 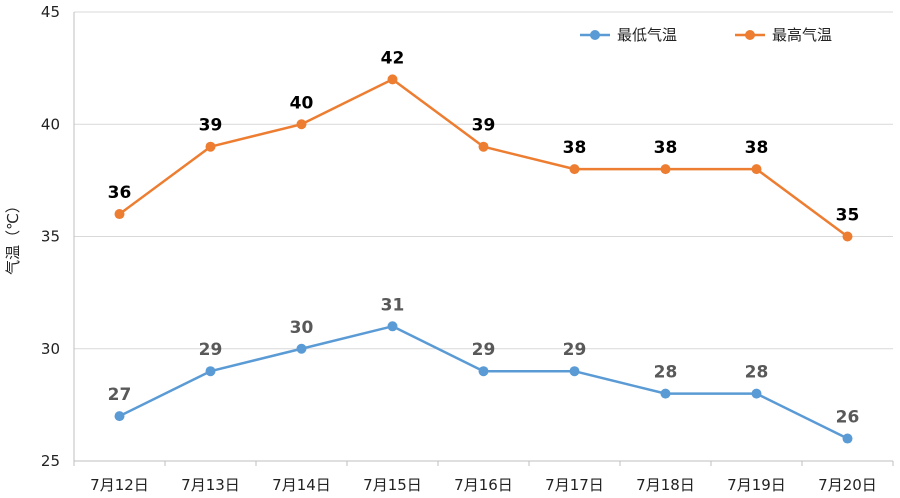 What do you see at coordinates (393, 58) in the screenshot?
I see `data-label: 42` at bounding box center [393, 58].